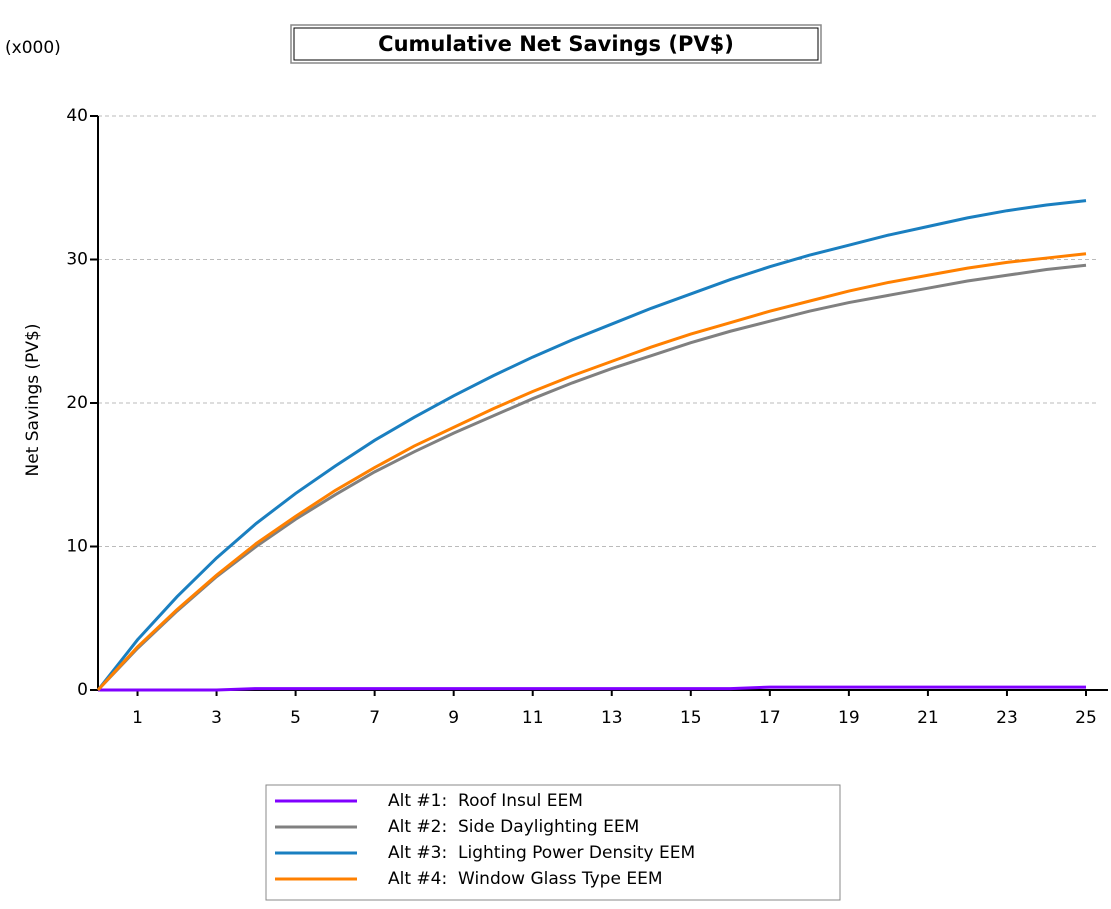 Image resolution: width=1111 pixels, height=909 pixels. I want to click on x-tick-label: 3, so click(216, 718).